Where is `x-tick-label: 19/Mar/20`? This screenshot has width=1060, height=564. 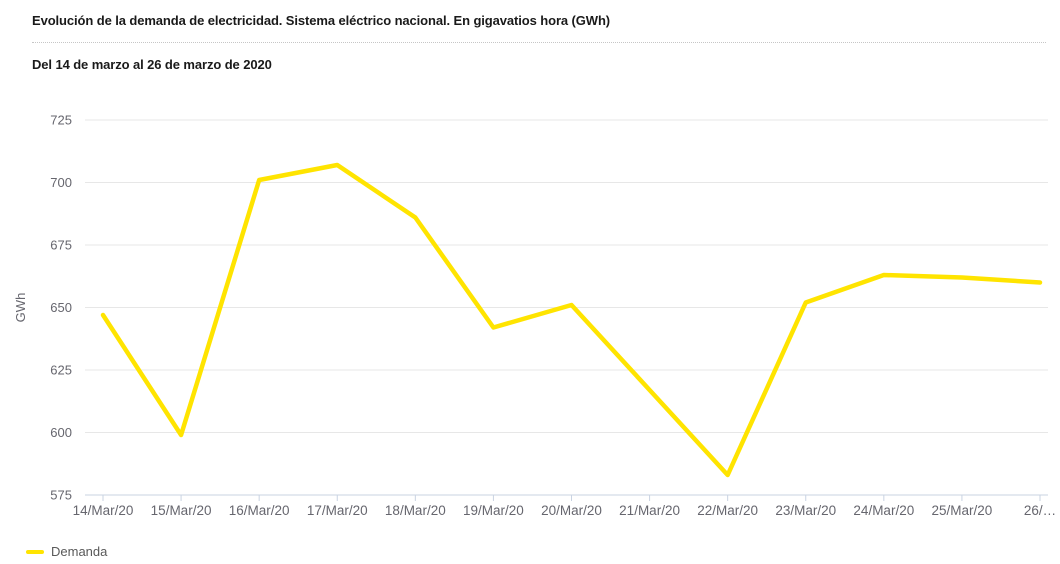 x-tick-label: 19/Mar/20 is located at coordinates (493, 510).